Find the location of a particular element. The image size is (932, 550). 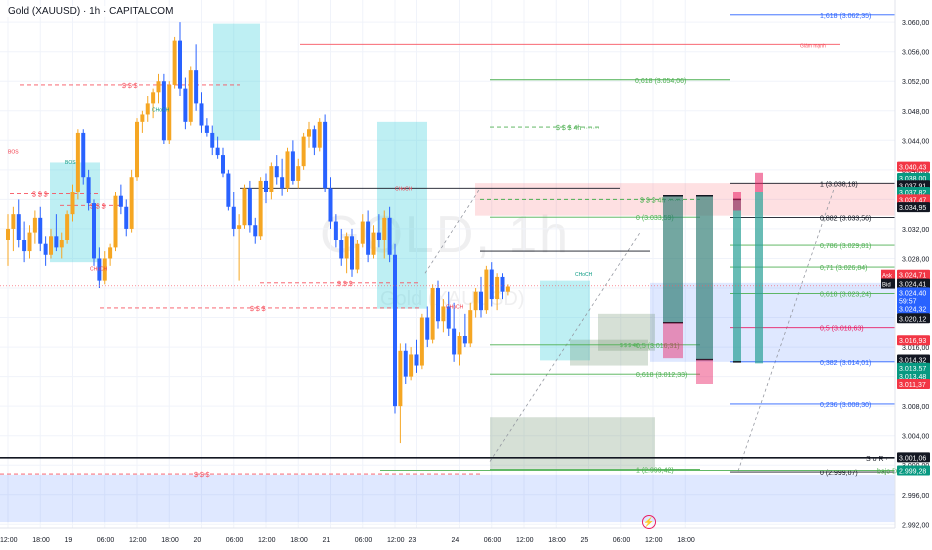

price-tag-label: 3.037,82 is located at coordinates (912, 193).